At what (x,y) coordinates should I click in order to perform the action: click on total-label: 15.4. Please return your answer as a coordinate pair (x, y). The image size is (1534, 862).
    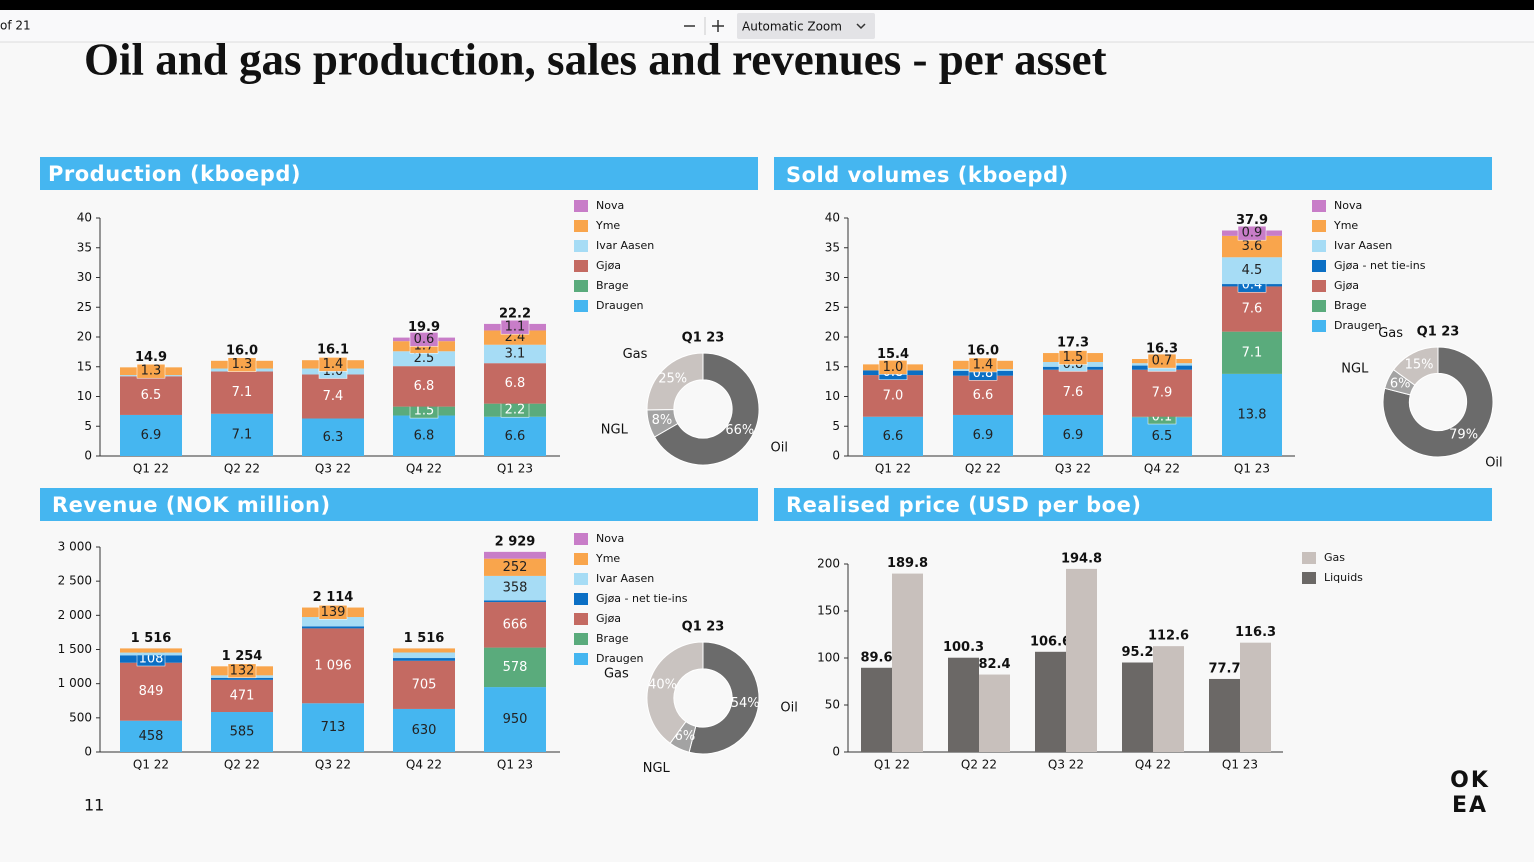
    Looking at the image, I should click on (893, 354).